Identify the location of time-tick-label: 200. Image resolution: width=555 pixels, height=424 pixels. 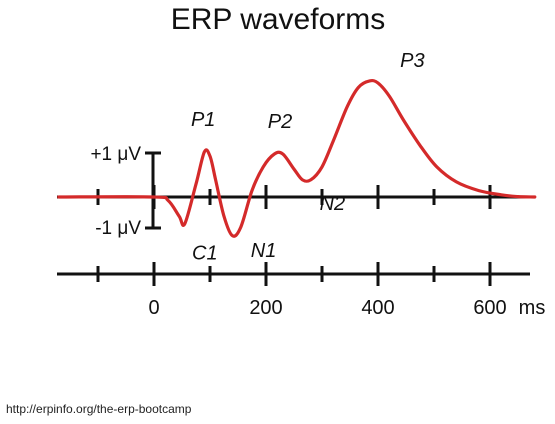
(265, 308).